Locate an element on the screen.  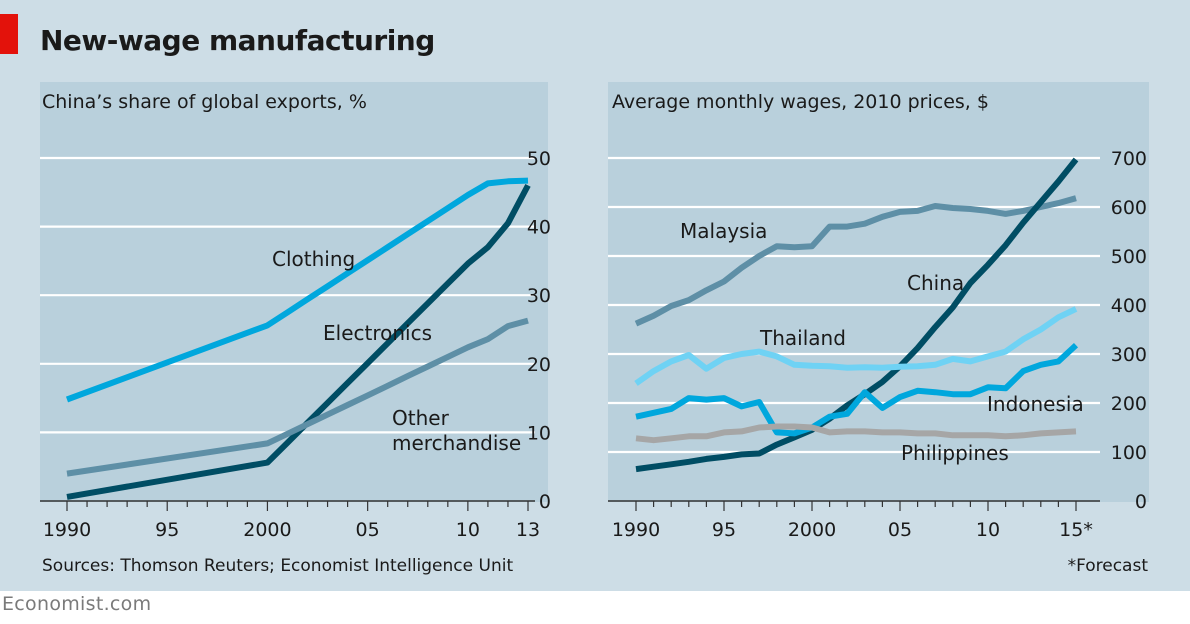
series-label-clothing: Clothing is located at coordinates (313, 259).